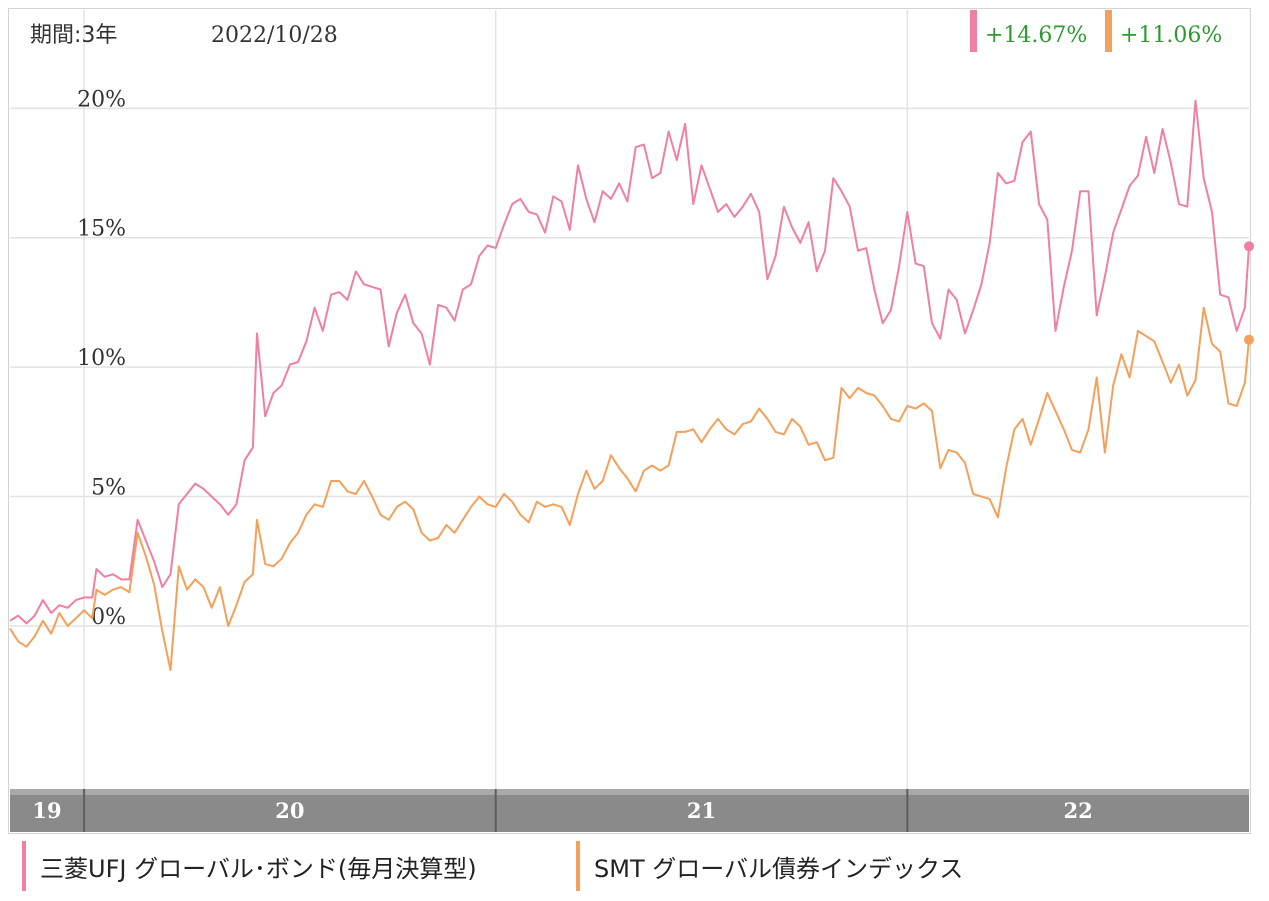 Image resolution: width=1269 pixels, height=901 pixels. Describe the element at coordinates (1078, 810) in the screenshot. I see `year-label: 22` at that location.